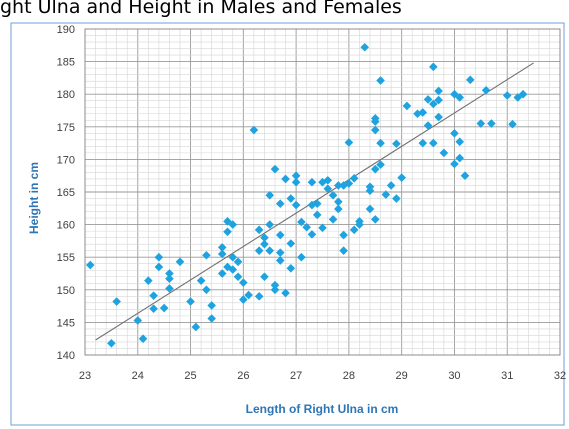 The width and height of the screenshot is (569, 429). I want to click on y-tick-label: 190, so click(66, 30).